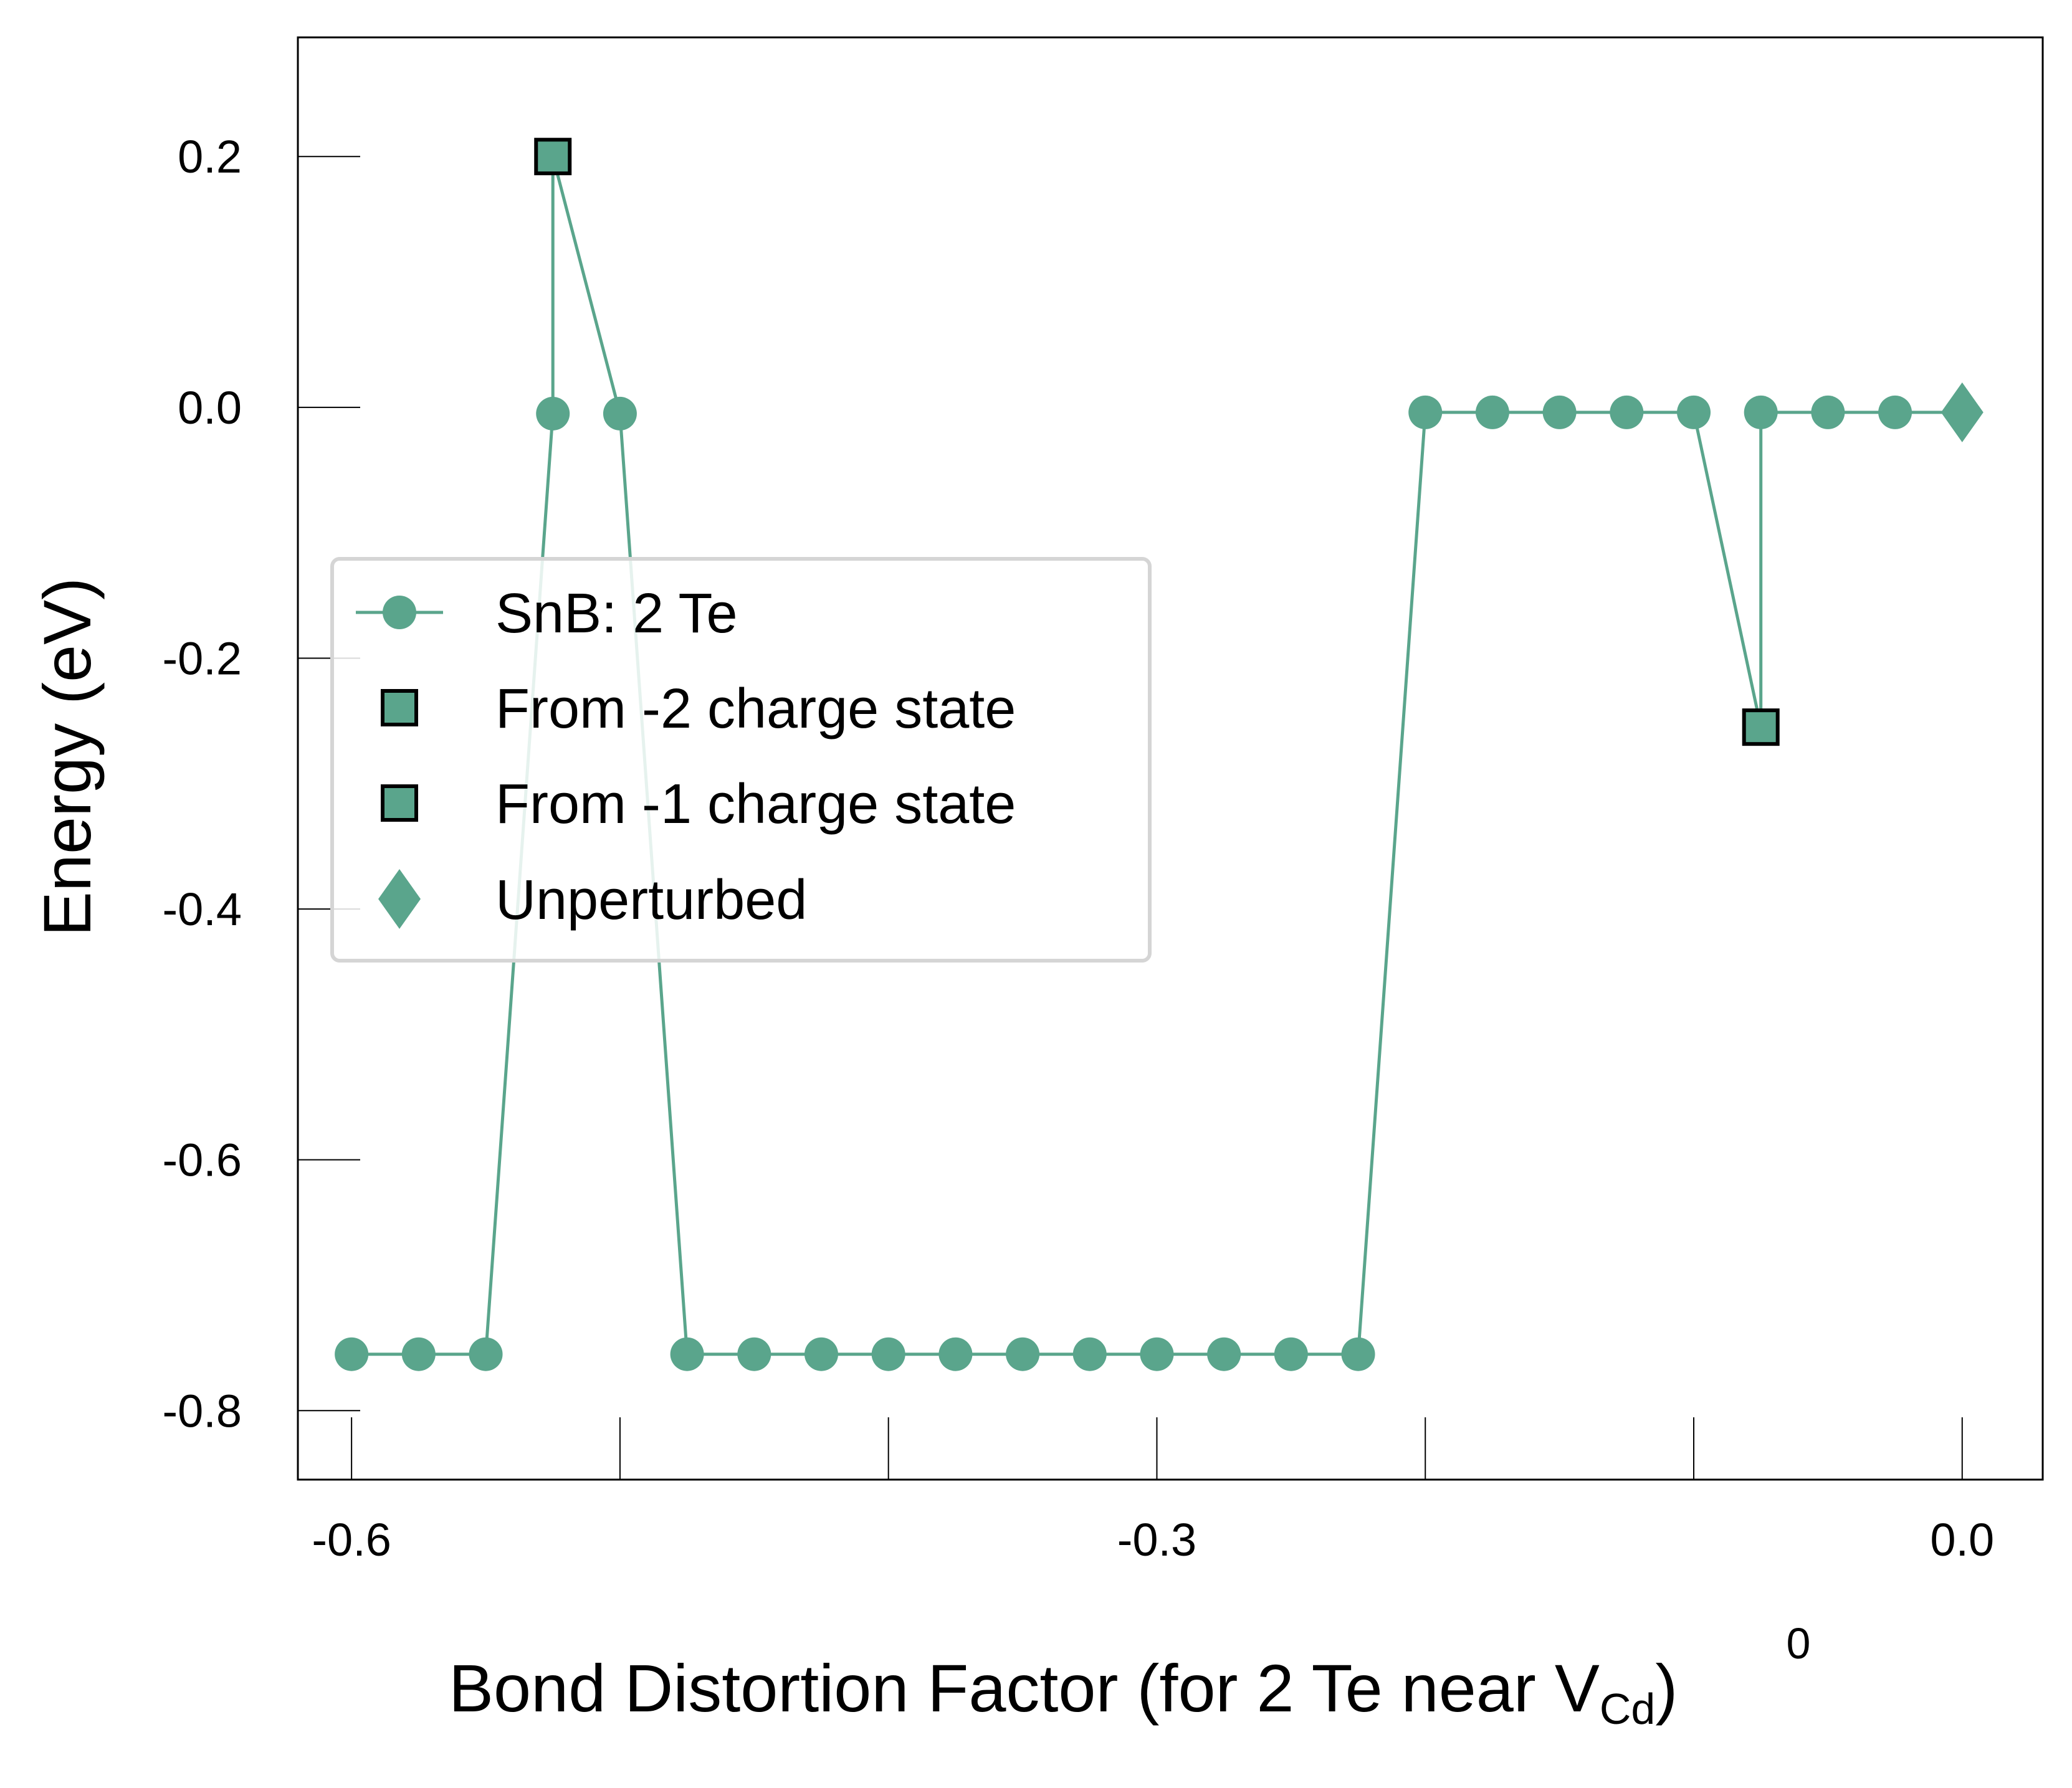 The image size is (2072, 1788). Describe the element at coordinates (210, 157) in the screenshot. I see `y-tick-label: 0.2` at that location.